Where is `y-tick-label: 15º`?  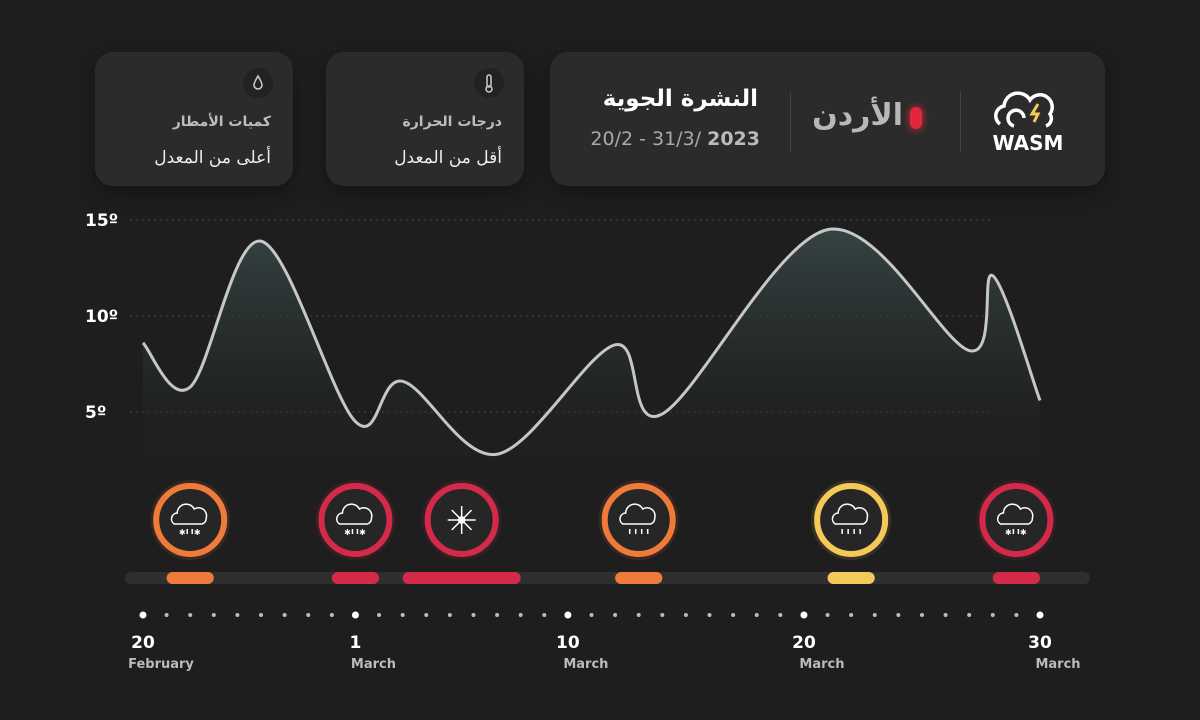
y-tick-label: 15º is located at coordinates (101, 221).